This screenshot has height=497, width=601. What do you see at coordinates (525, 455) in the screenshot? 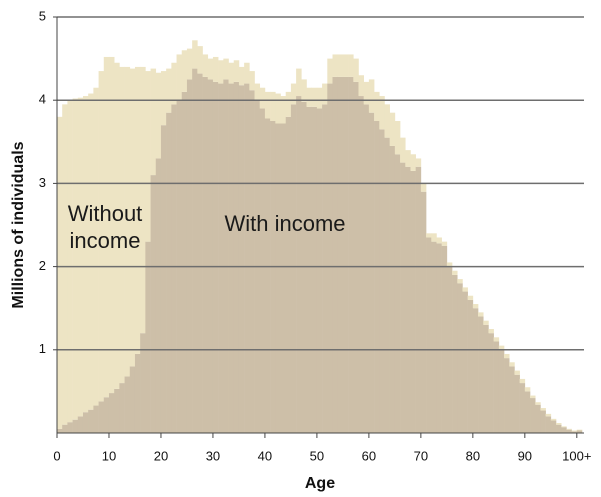
I see `x-tick-label: 90` at bounding box center [525, 455].